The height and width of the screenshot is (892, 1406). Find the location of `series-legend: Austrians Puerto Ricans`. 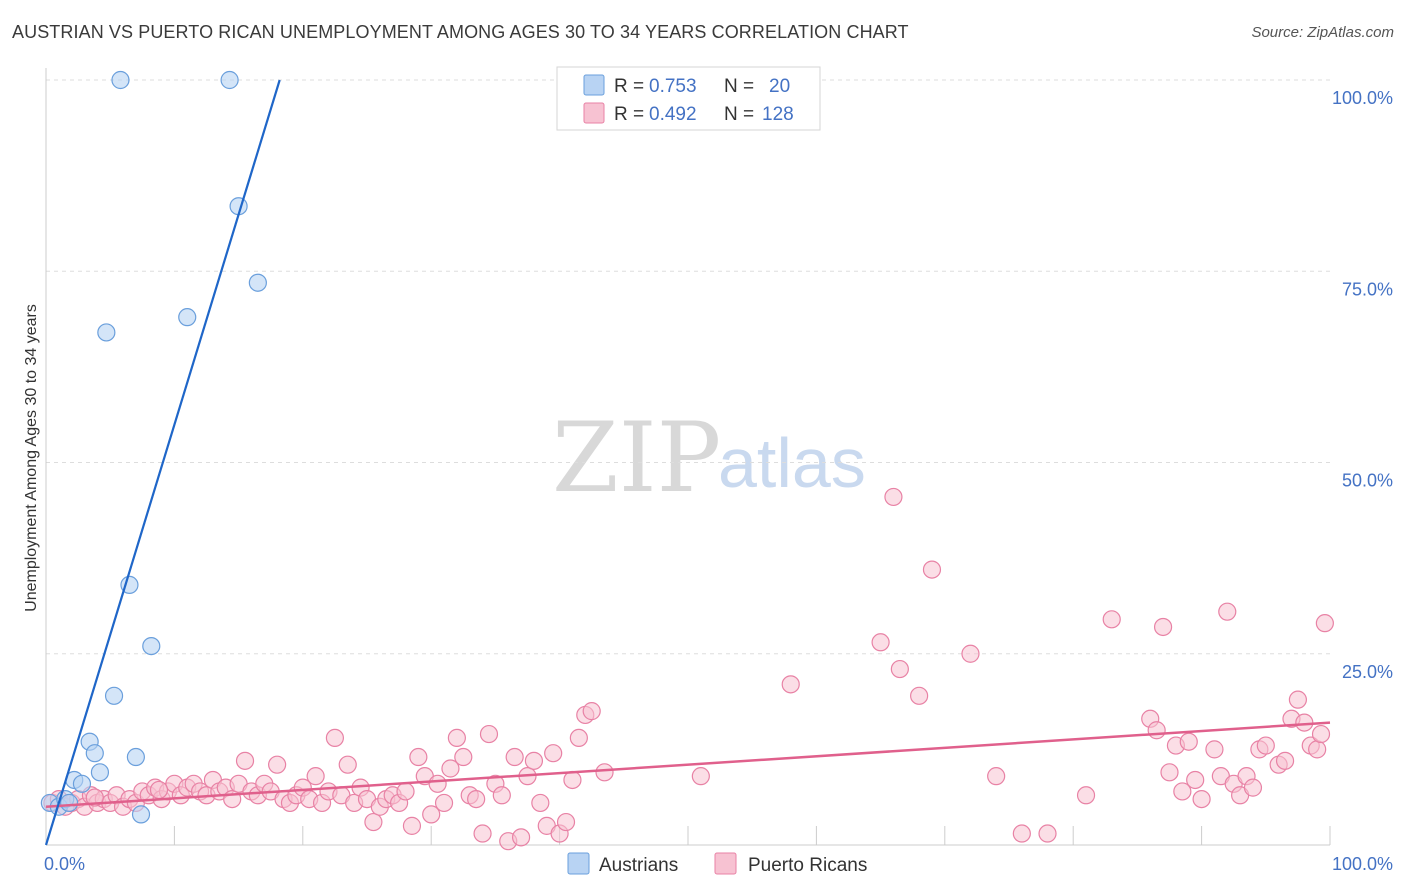

series-legend: Austrians Puerto Ricans is located at coordinates (717, 864).